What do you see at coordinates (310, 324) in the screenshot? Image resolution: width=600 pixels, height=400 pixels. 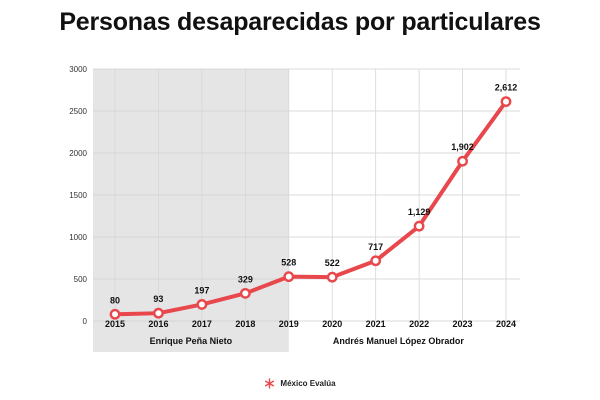 I see `x-axis: 2015 2016 2017 2018 2019 2020 2021 2022 2023 2024` at bounding box center [310, 324].